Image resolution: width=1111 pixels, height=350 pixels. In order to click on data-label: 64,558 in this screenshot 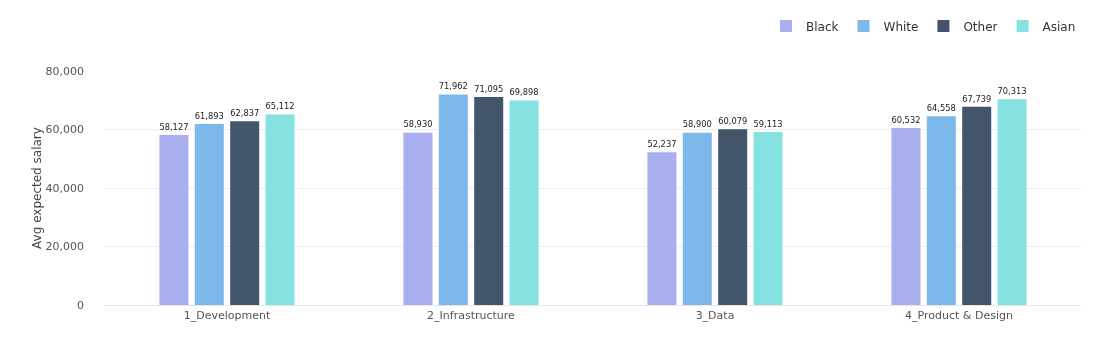, I will do `click(941, 107)`.